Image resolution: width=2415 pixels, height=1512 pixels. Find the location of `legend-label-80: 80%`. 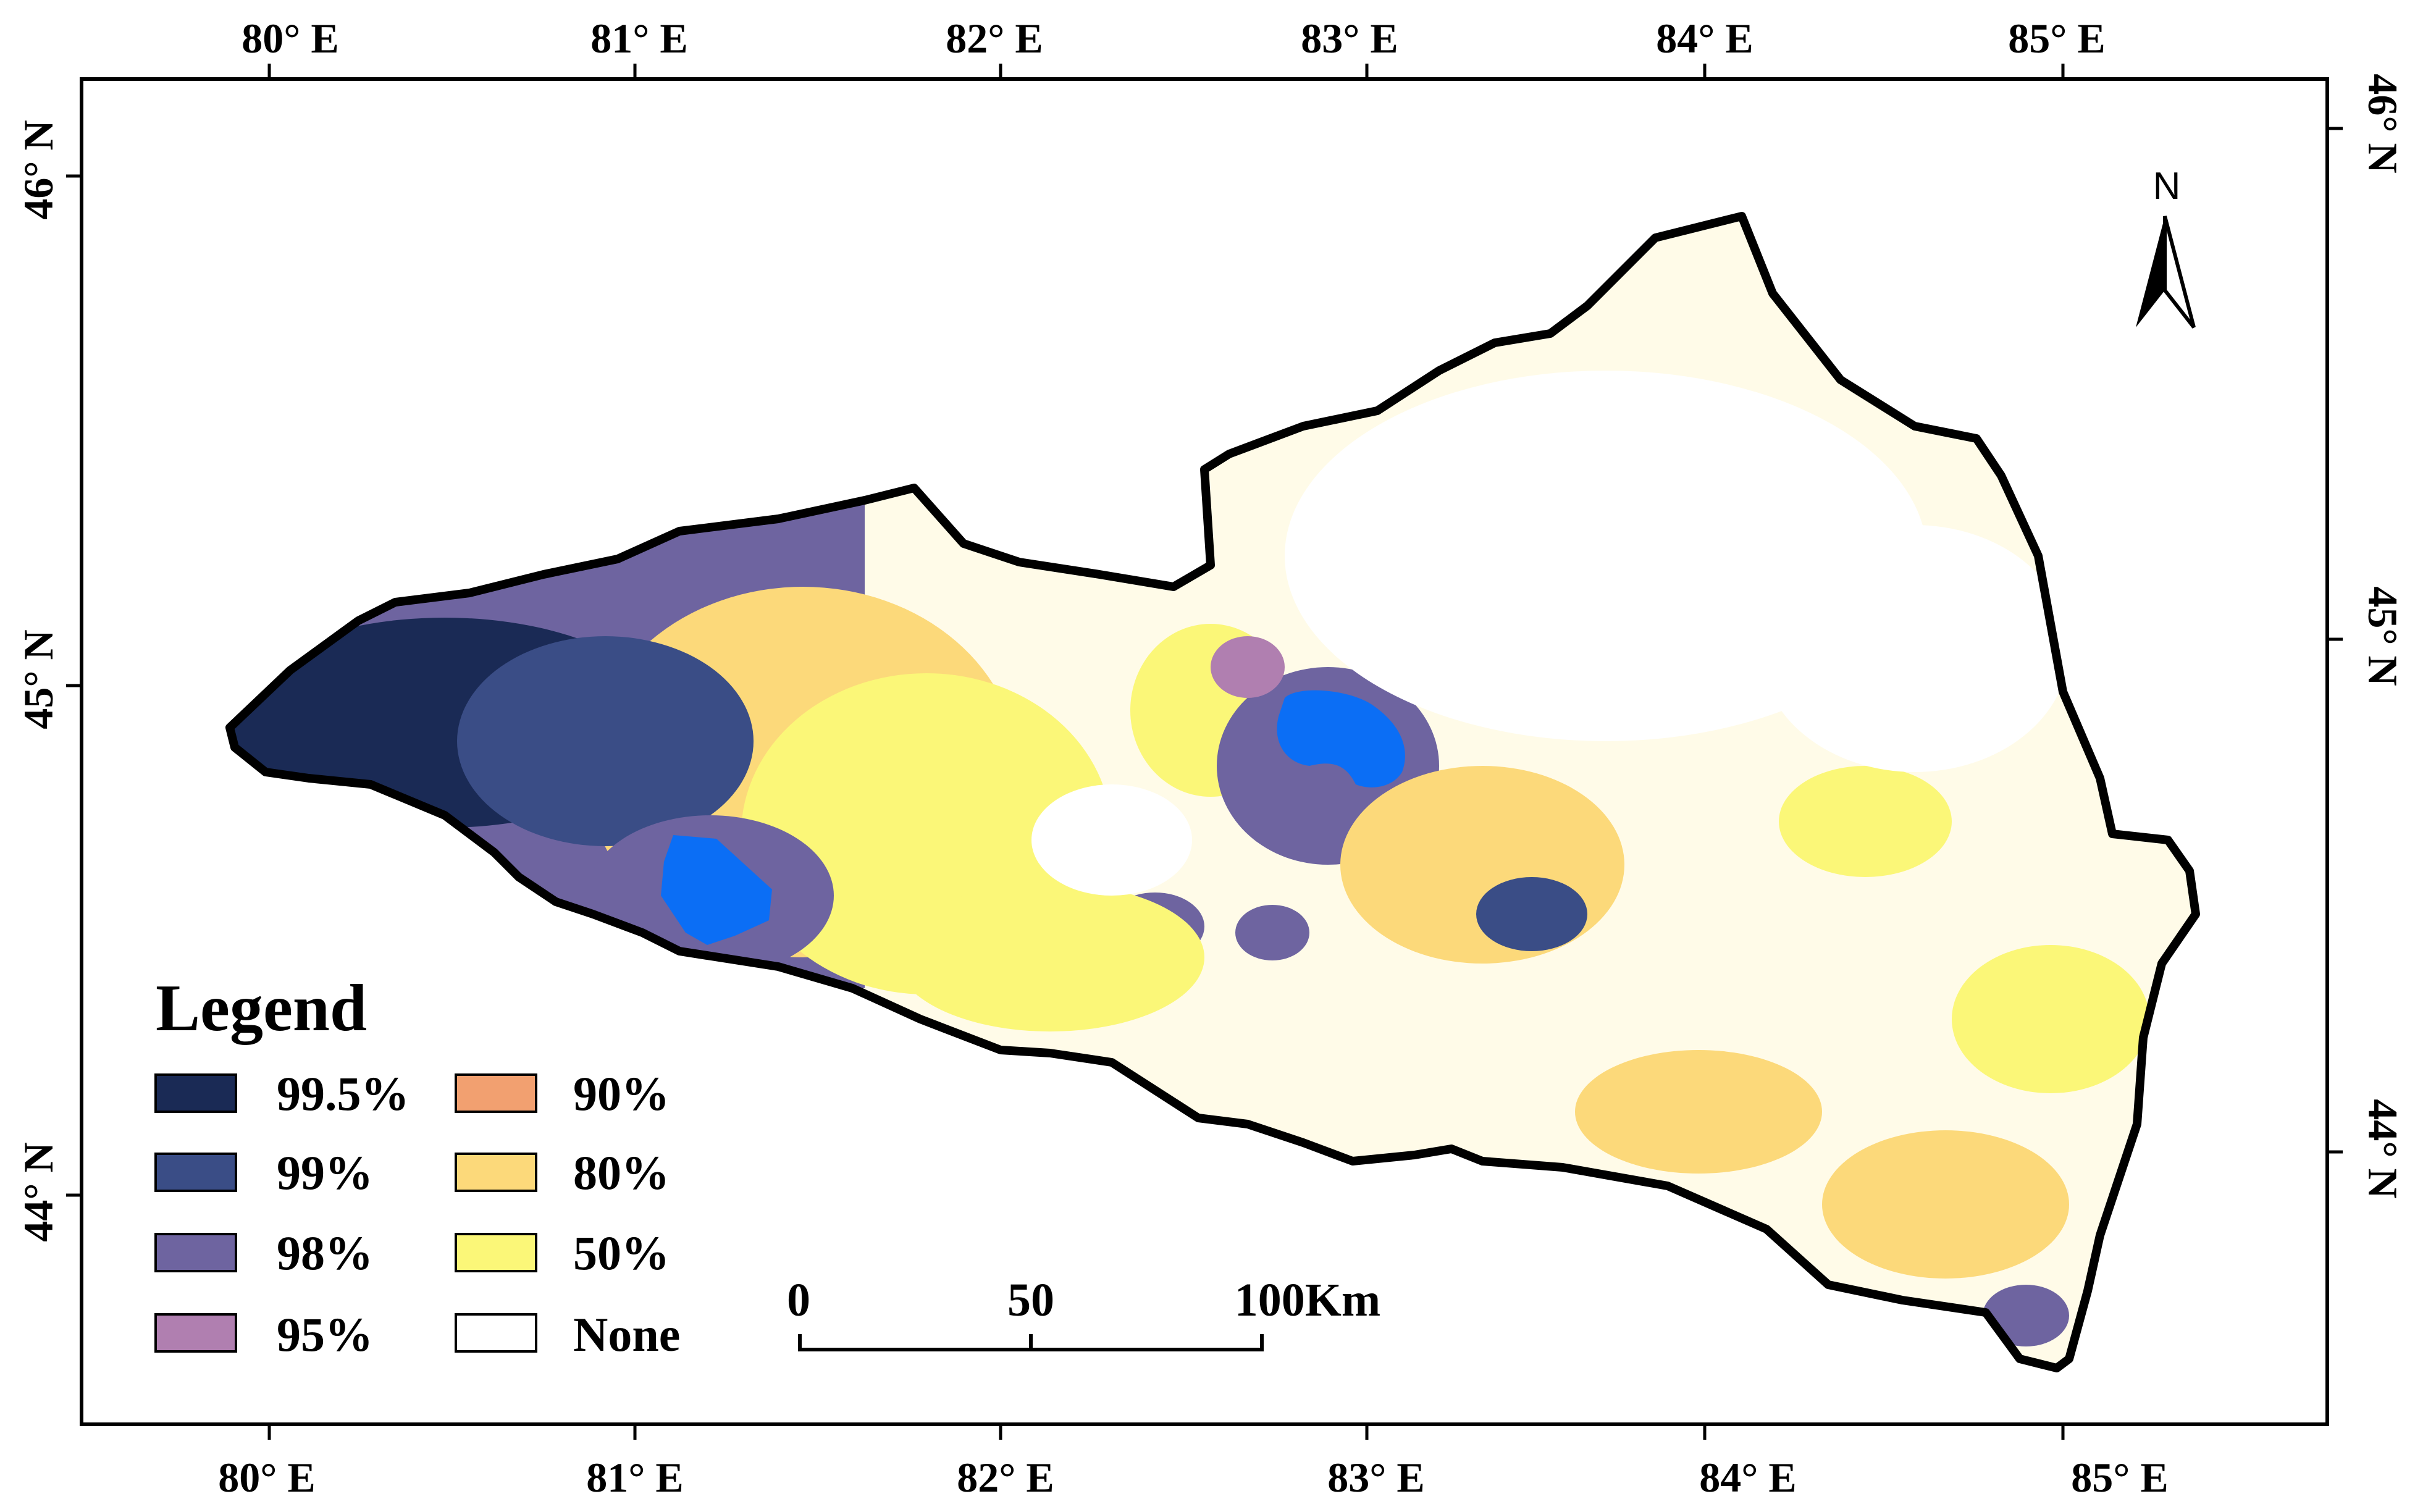

legend-label-80: 80% is located at coordinates (622, 1172).